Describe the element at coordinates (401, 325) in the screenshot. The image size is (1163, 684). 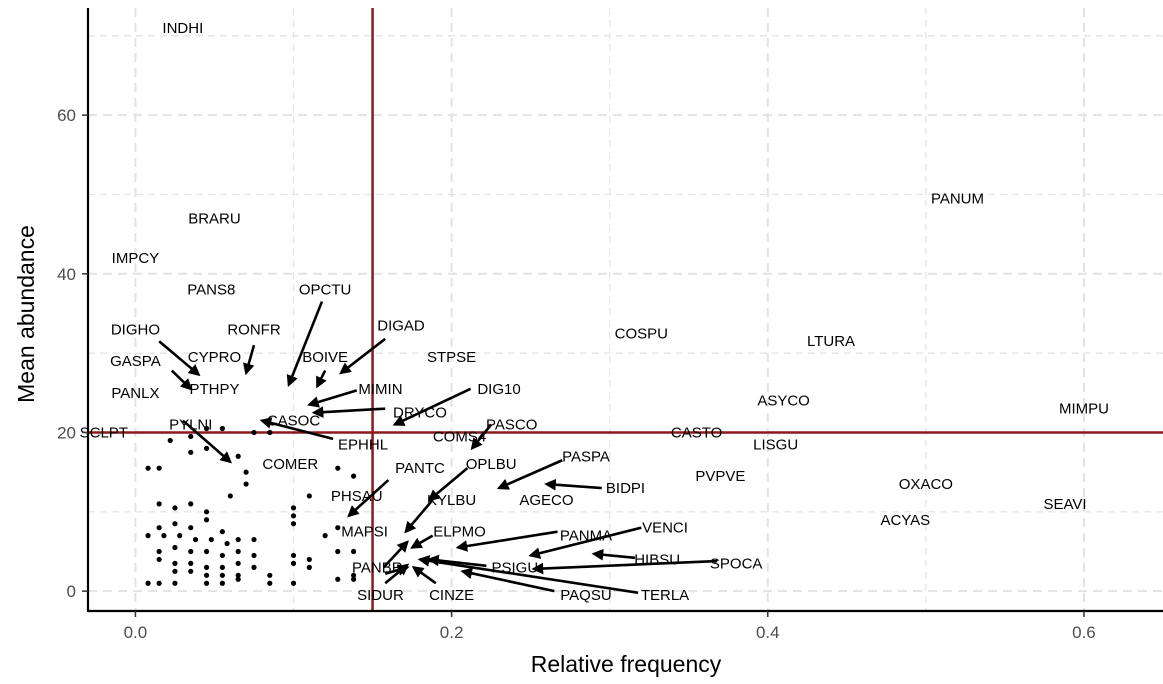
I see `species-label: DIGAD` at that location.